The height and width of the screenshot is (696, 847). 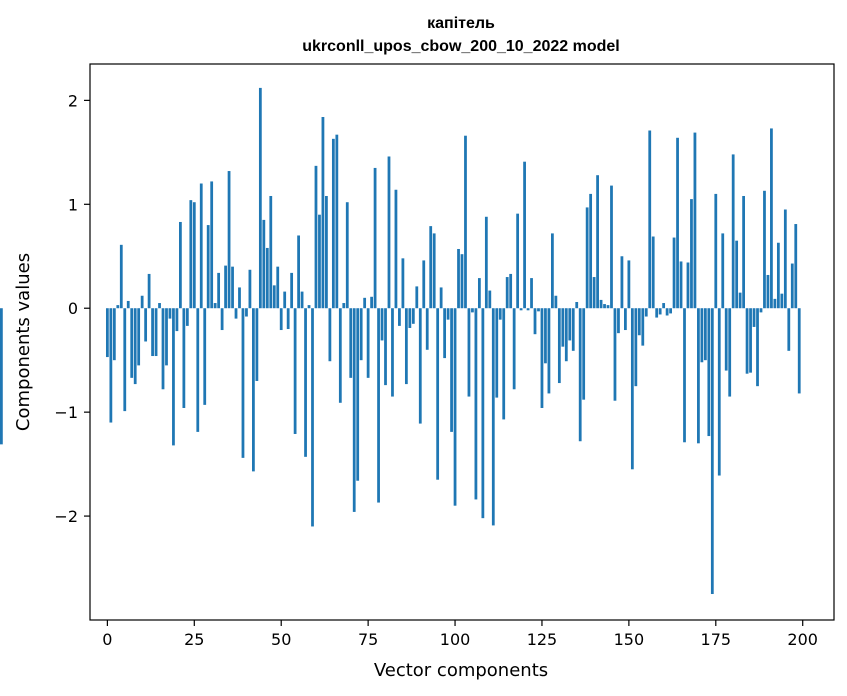 What do you see at coordinates (629, 639) in the screenshot?
I see `x-tick-label: 150` at bounding box center [629, 639].